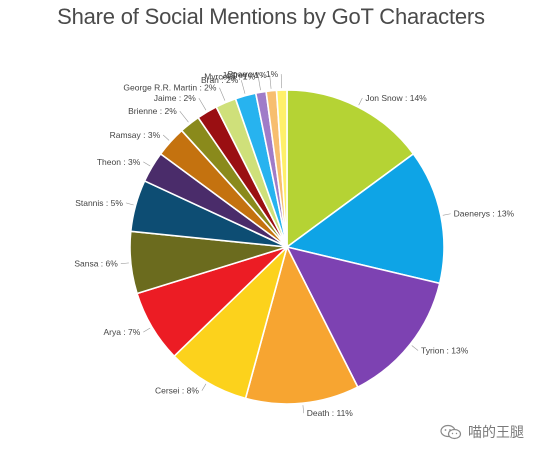 The width and height of the screenshot is (542, 456). I want to click on wechat-icon, so click(451, 432).